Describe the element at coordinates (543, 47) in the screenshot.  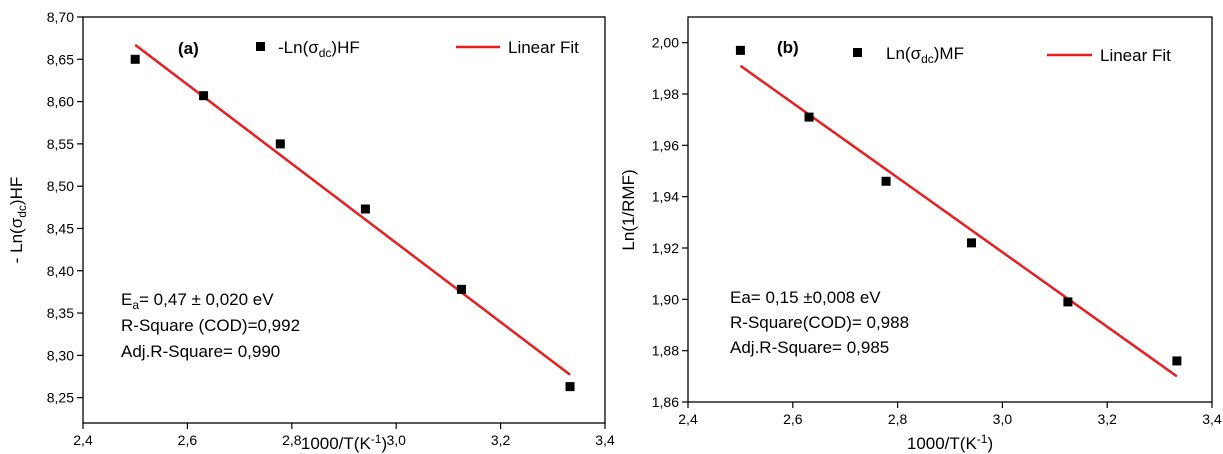
I see `legend-label-fit-a: Linear Fit` at that location.